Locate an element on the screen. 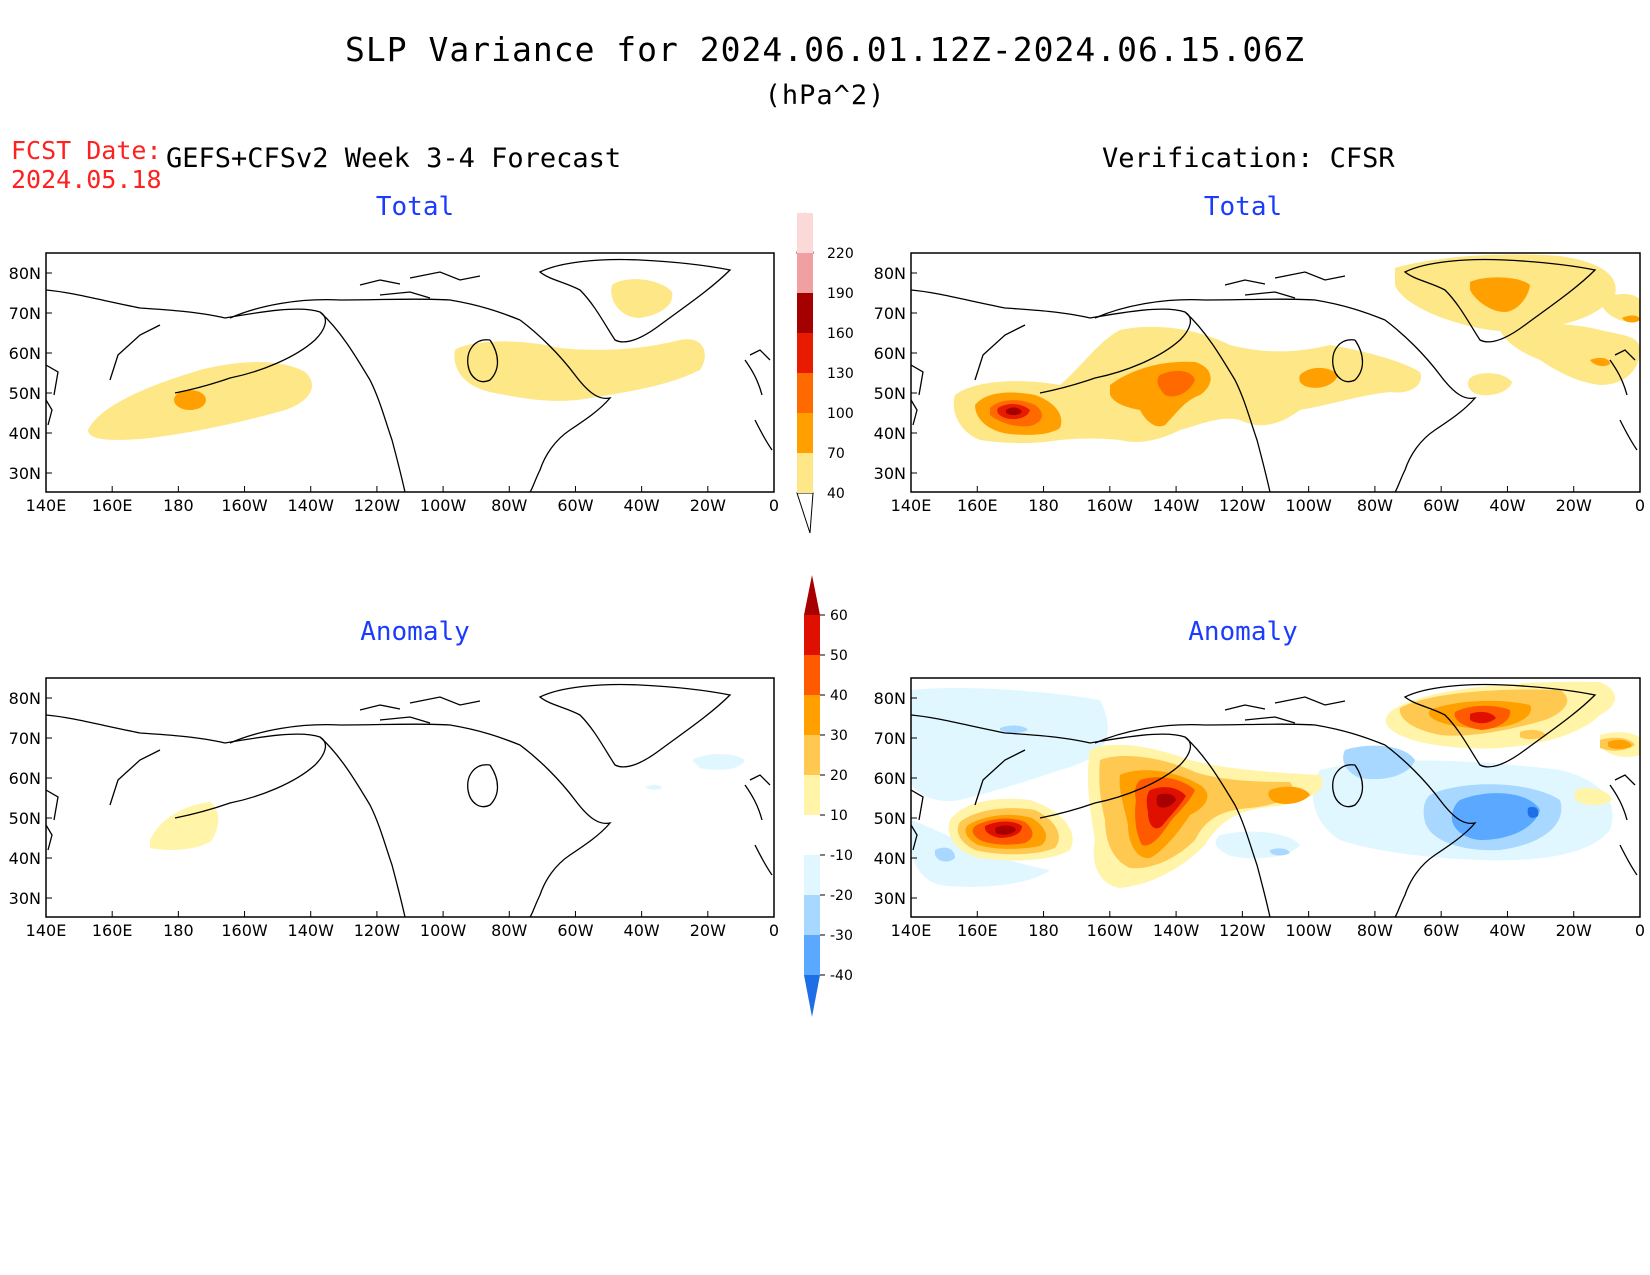  fa-coast-europe is located at coordinates (758, 825).